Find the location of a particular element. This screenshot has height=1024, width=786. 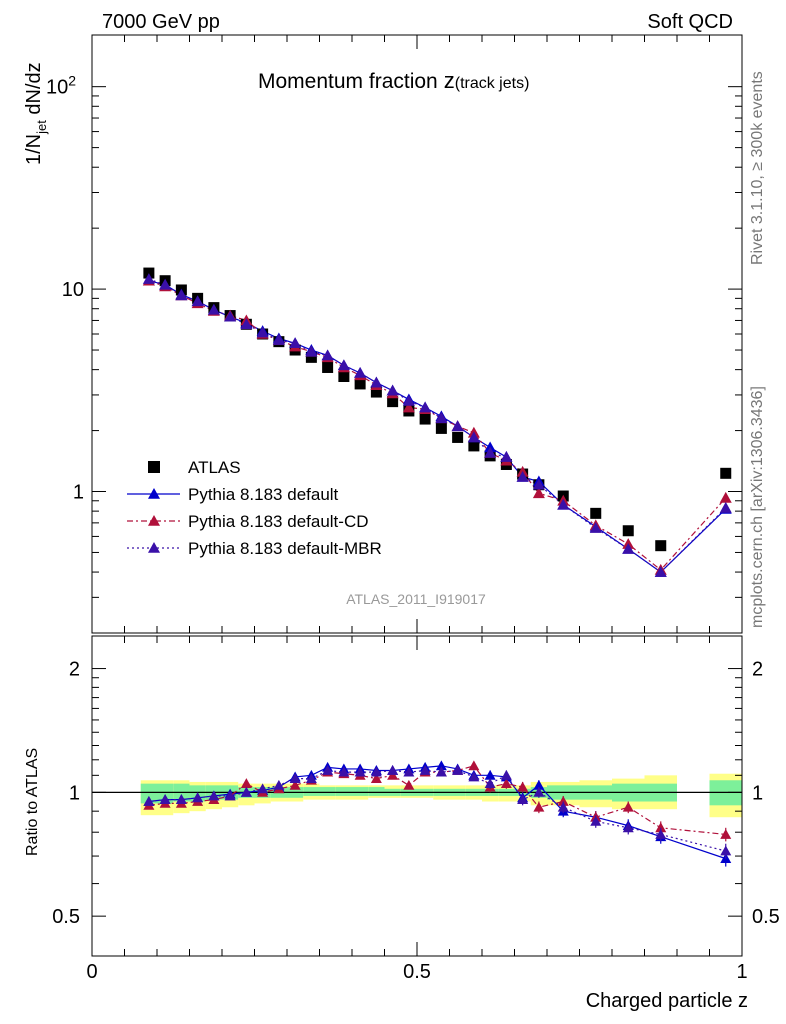

legend-marker-atlas is located at coordinates (154, 467).